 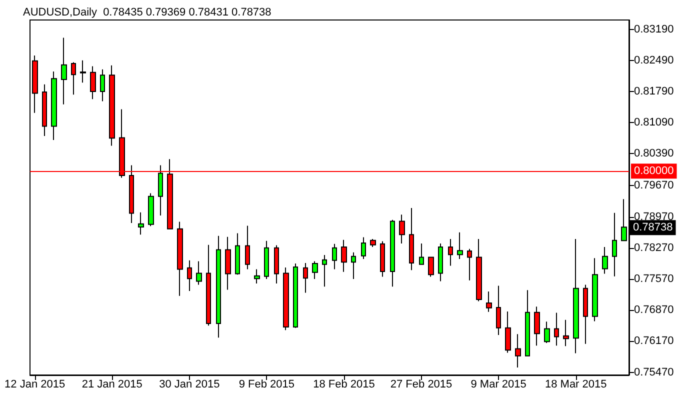 What do you see at coordinates (654, 372) in the screenshot?
I see `y-tick-label: 0.75470` at bounding box center [654, 372].